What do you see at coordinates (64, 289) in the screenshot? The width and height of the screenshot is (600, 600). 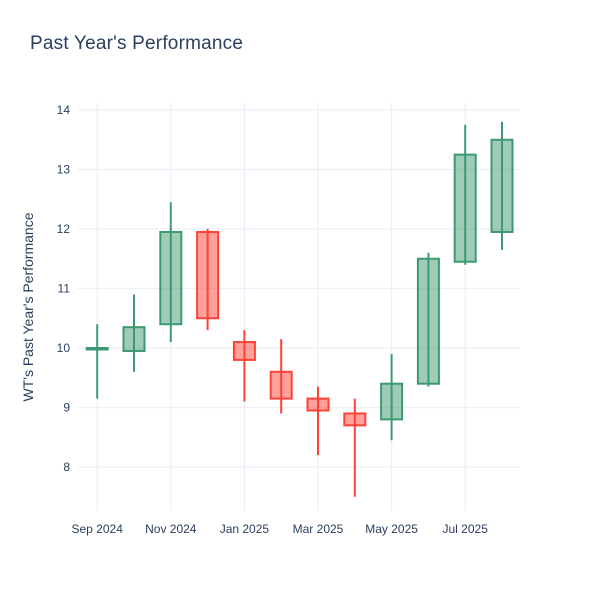 I see `y-tick-label: 11` at bounding box center [64, 289].